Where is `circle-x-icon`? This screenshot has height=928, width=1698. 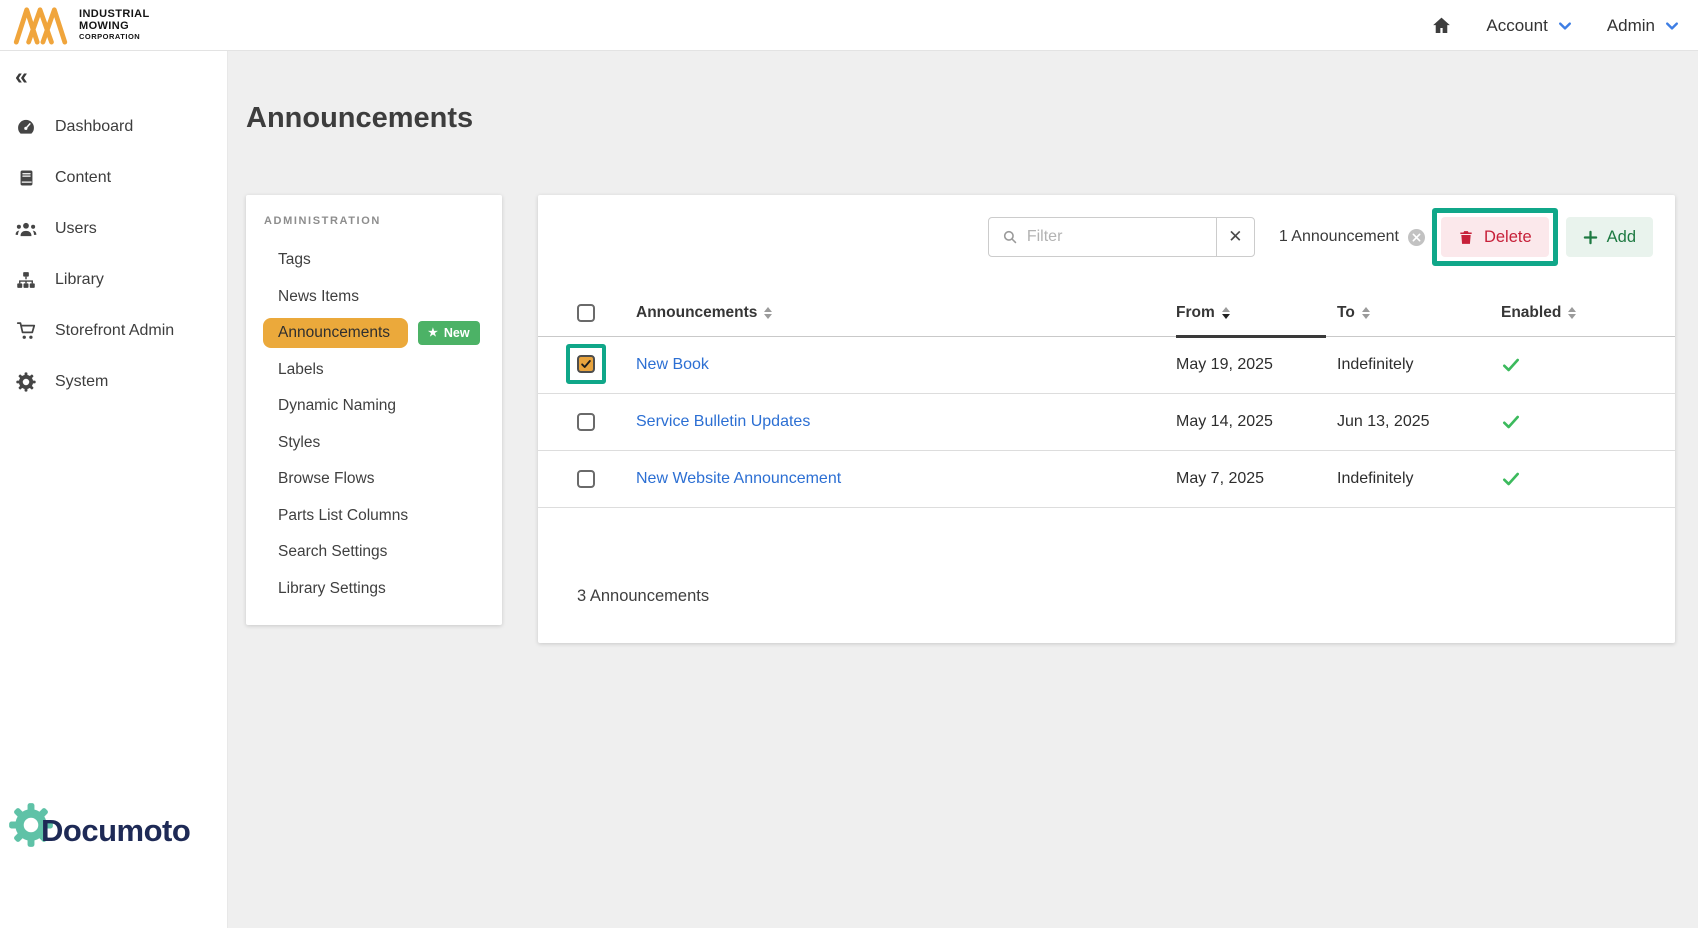 circle-x-icon is located at coordinates (1416, 237).